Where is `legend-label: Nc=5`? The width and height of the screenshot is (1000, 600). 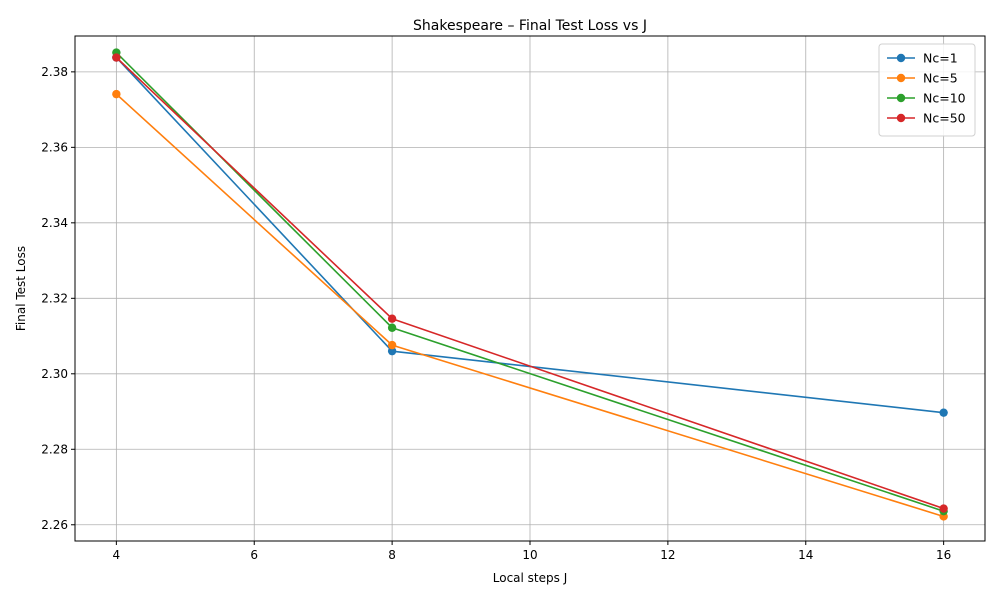 legend-label: Nc=5 is located at coordinates (940, 78).